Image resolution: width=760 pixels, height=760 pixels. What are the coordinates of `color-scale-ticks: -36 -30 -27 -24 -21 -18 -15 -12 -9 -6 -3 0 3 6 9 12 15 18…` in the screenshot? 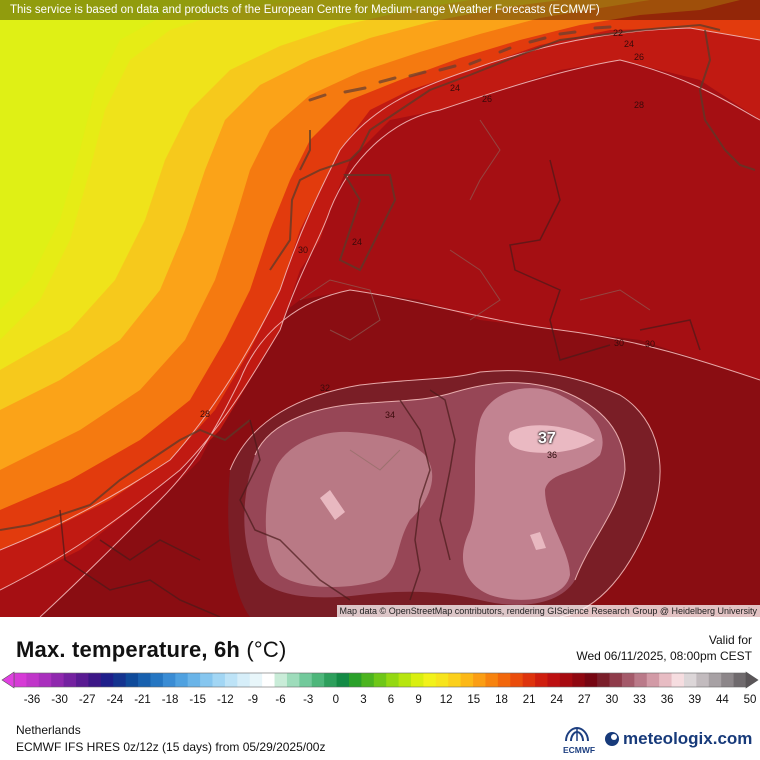 It's located at (380, 702).